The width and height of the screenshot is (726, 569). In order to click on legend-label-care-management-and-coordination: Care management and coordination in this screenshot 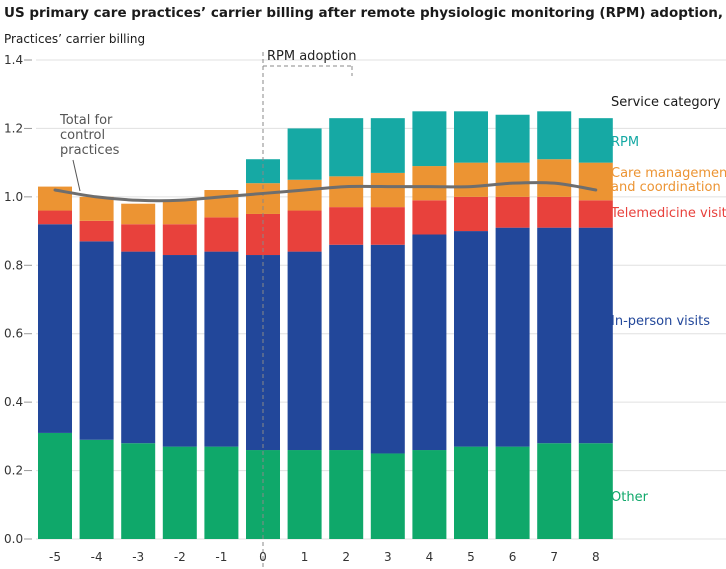, I will do `click(668, 180)`.